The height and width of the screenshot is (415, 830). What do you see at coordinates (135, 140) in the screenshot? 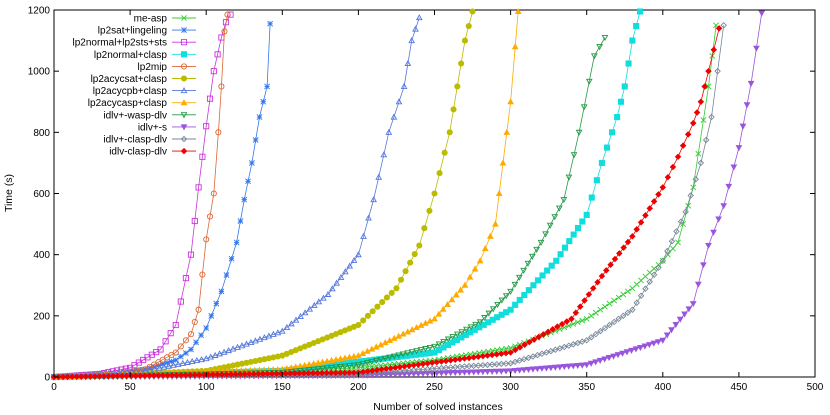
I see `legend-label: idlv+-clasp-dlv` at bounding box center [135, 140].